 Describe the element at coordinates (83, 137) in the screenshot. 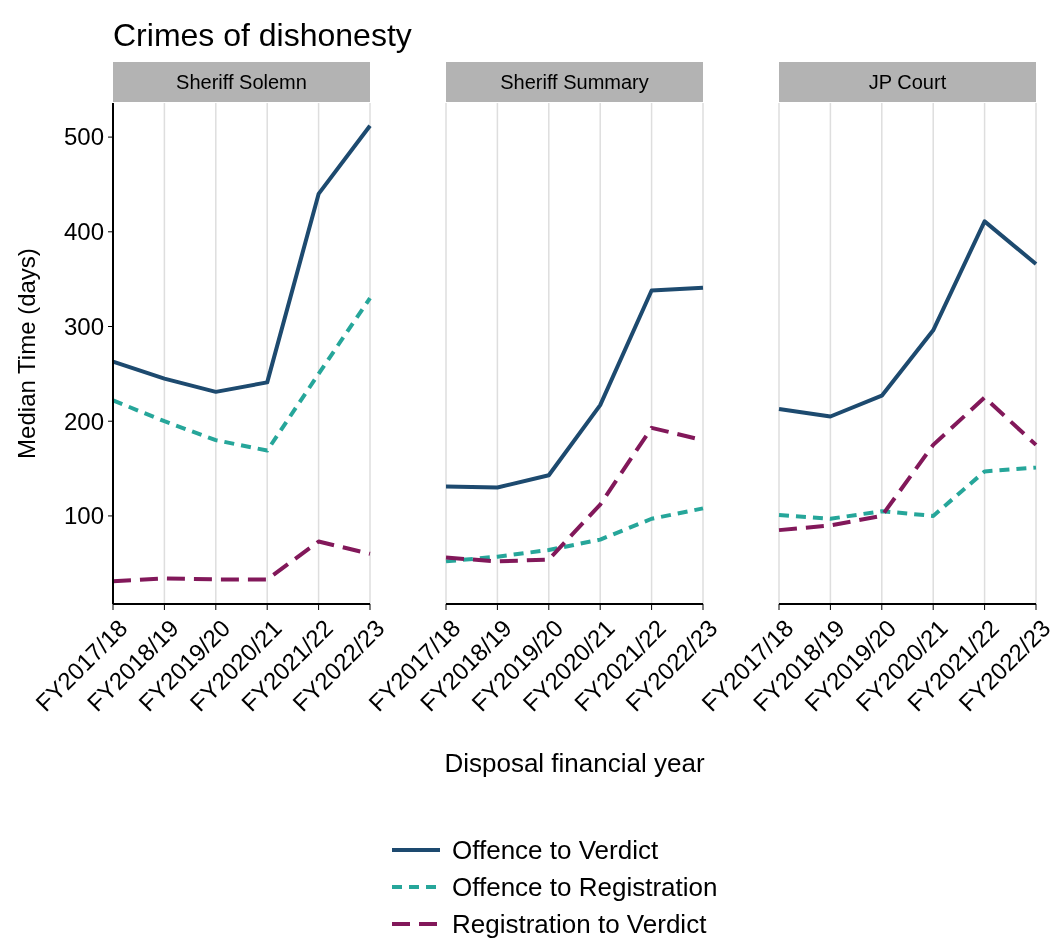

I see `y-tick-label: 500` at that location.